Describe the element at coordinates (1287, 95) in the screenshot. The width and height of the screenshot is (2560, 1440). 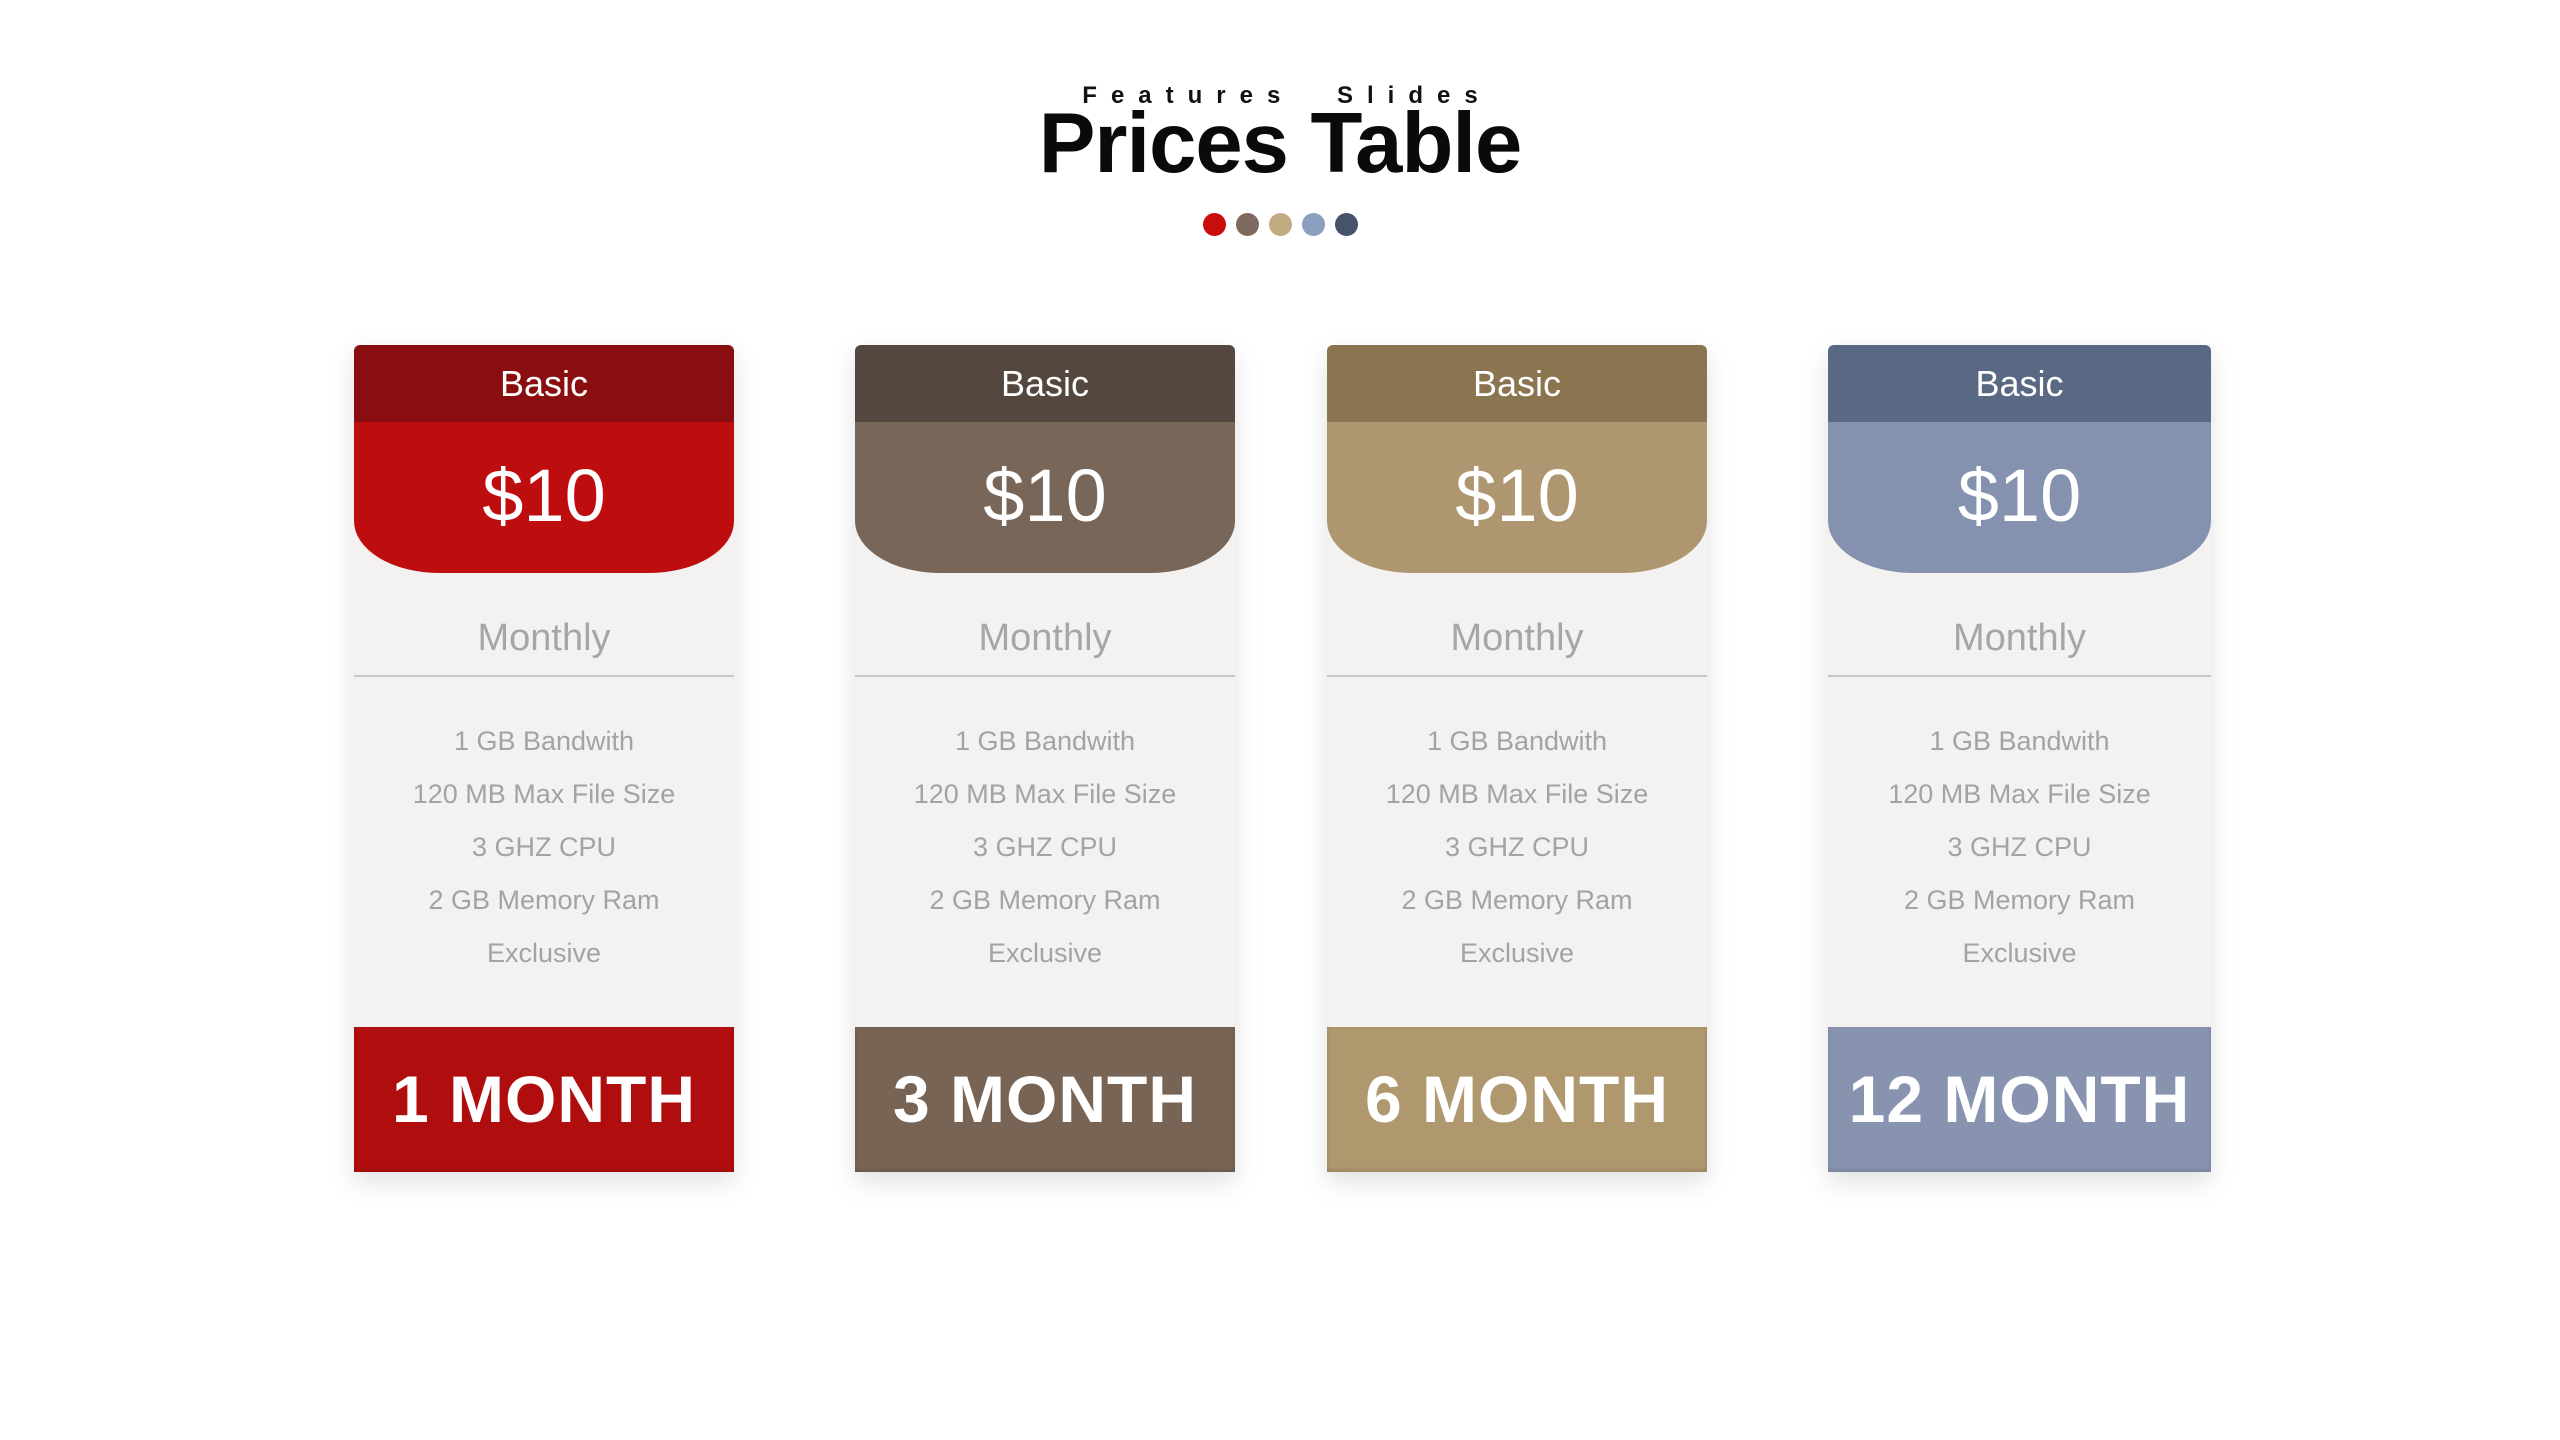
I see `slide-subtitle: Features Slides` at that location.